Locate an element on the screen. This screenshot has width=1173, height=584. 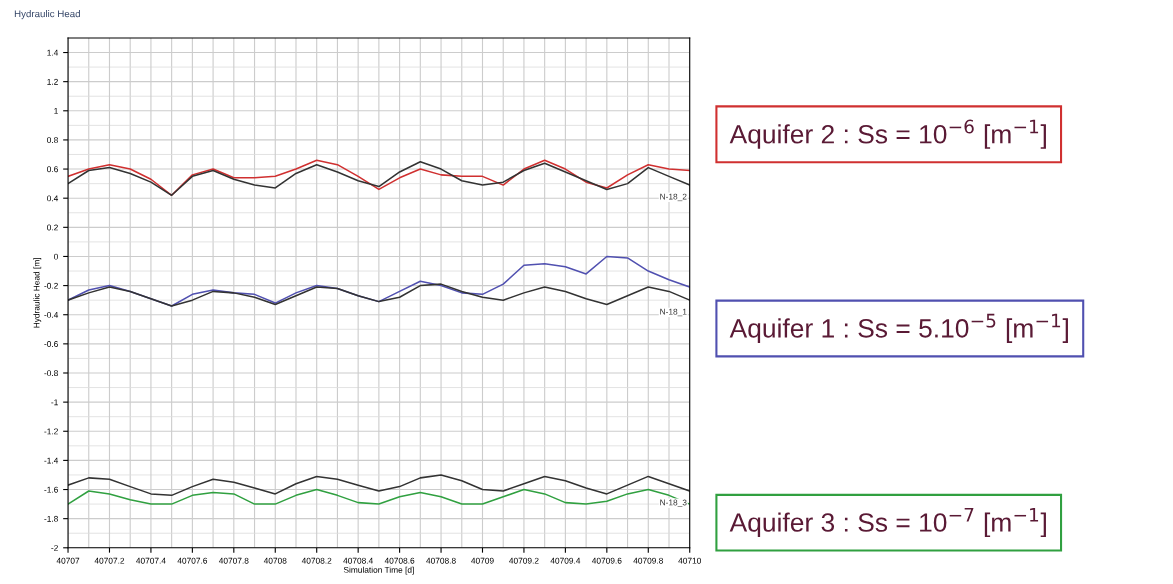
annotation: N-18_2 is located at coordinates (673, 197).